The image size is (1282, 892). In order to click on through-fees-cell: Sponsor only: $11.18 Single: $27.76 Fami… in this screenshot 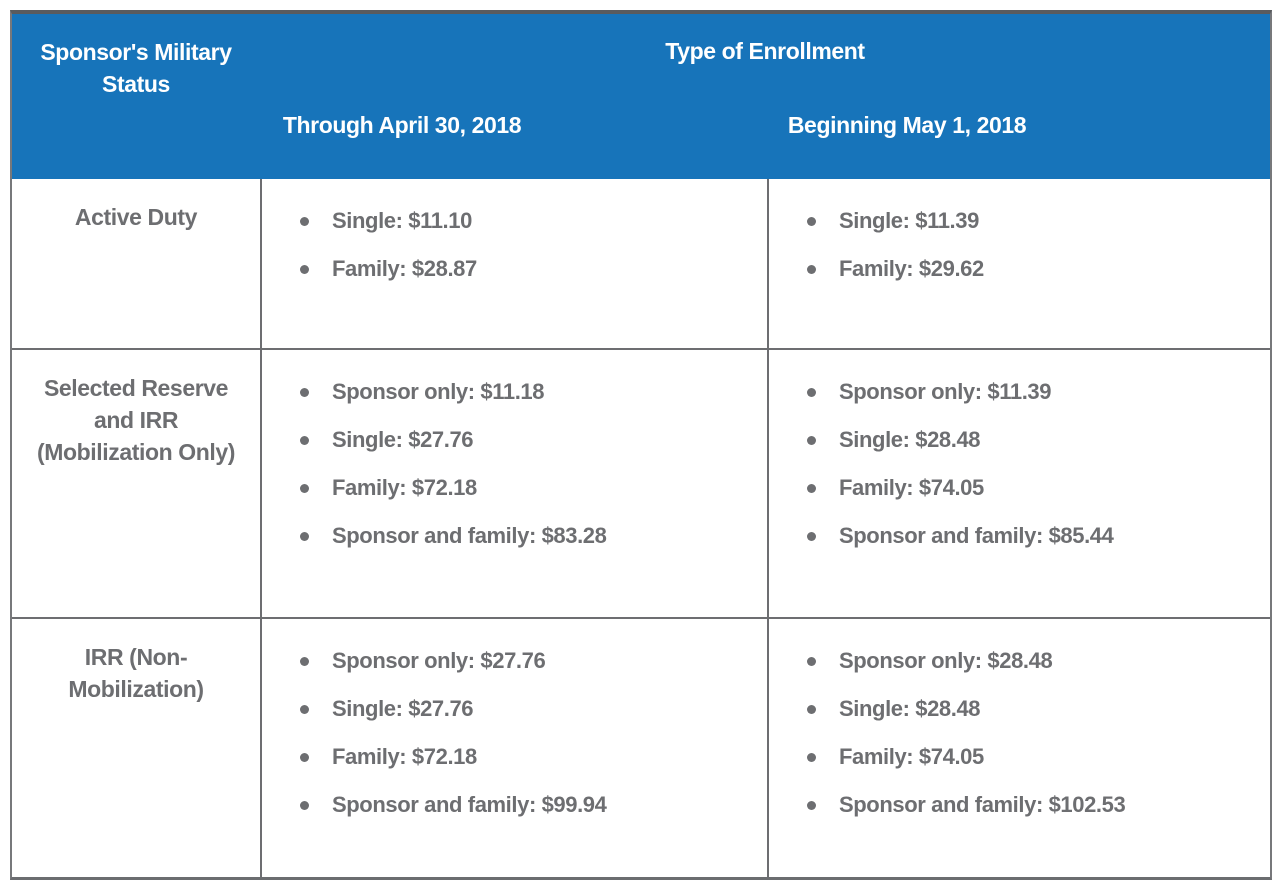, I will do `click(513, 483)`.